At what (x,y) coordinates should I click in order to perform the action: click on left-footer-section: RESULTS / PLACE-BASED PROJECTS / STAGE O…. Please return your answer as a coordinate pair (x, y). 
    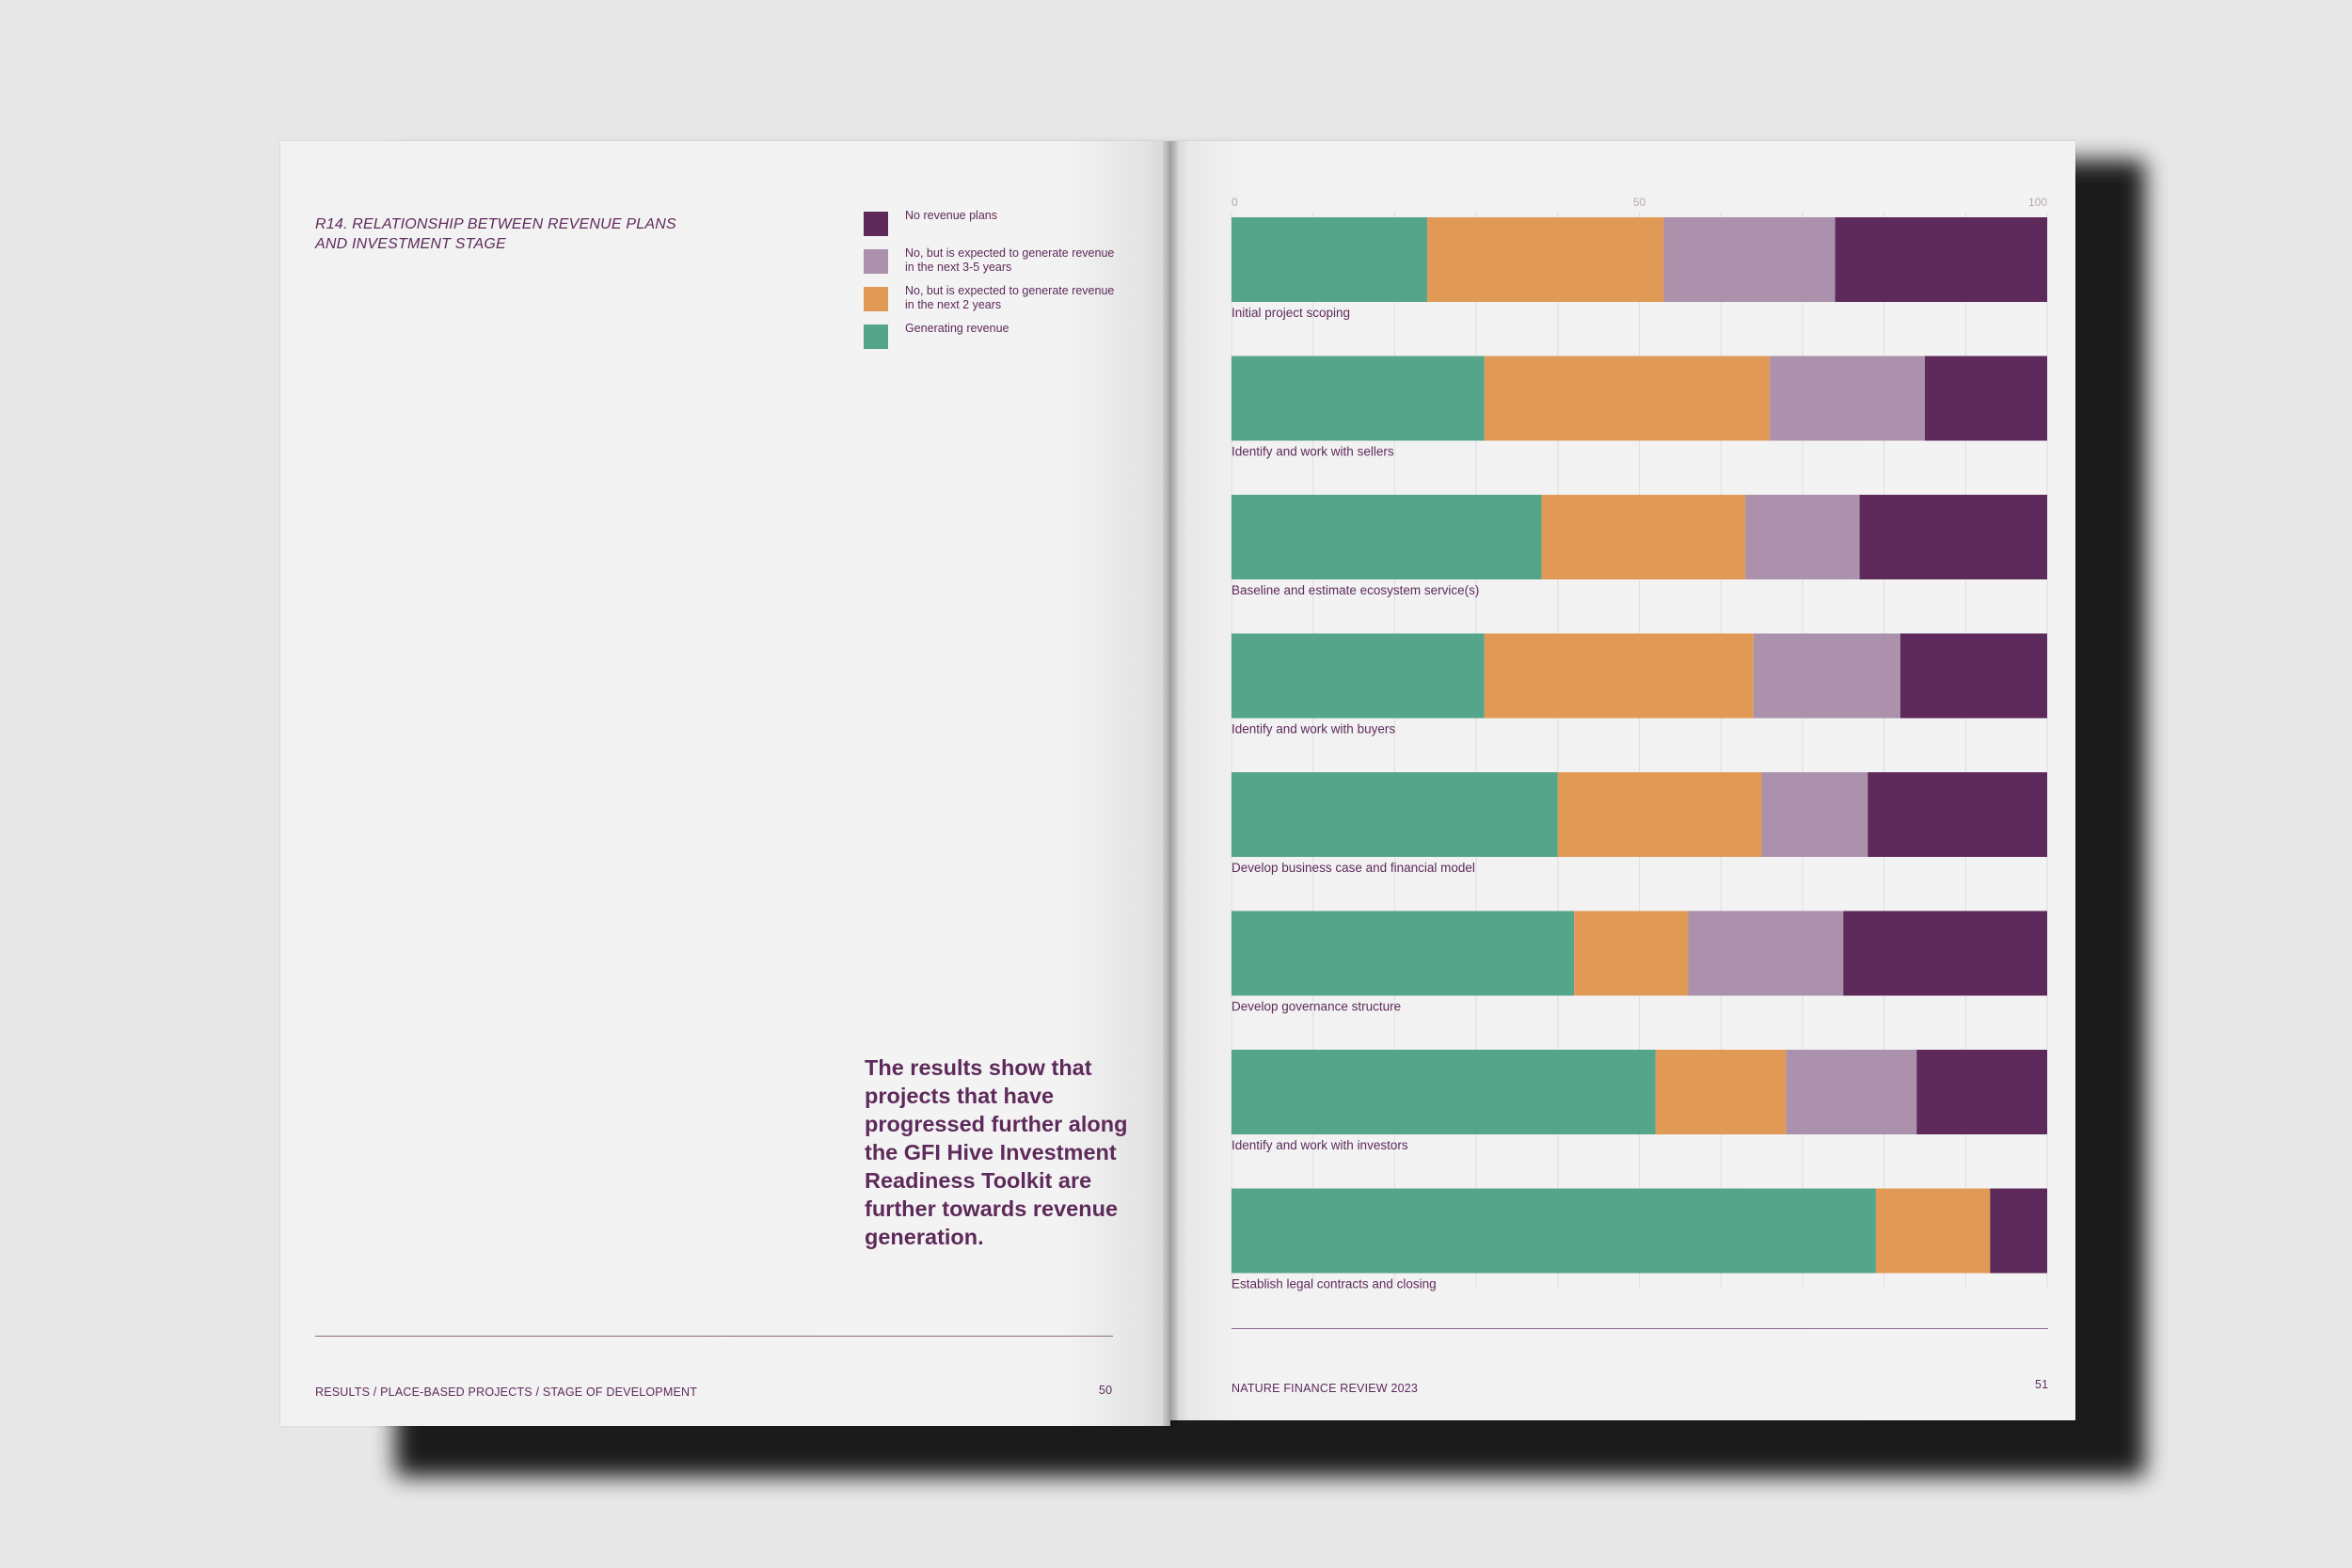
    Looking at the image, I should click on (506, 1393).